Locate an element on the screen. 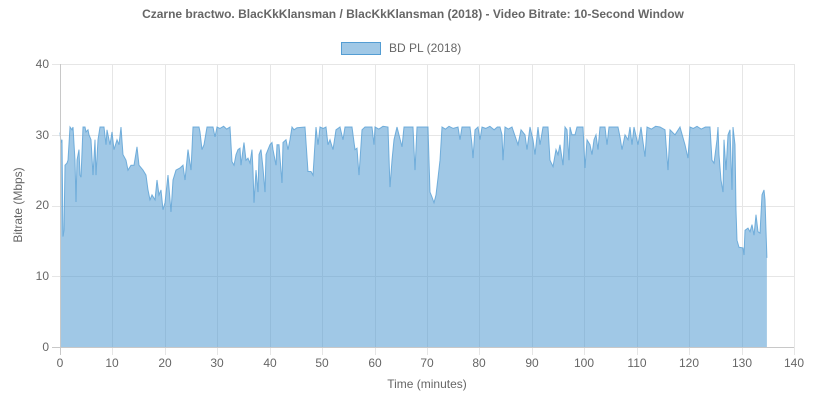 Image resolution: width=826 pixels, height=406 pixels. x-tick-label: 90 is located at coordinates (532, 363).